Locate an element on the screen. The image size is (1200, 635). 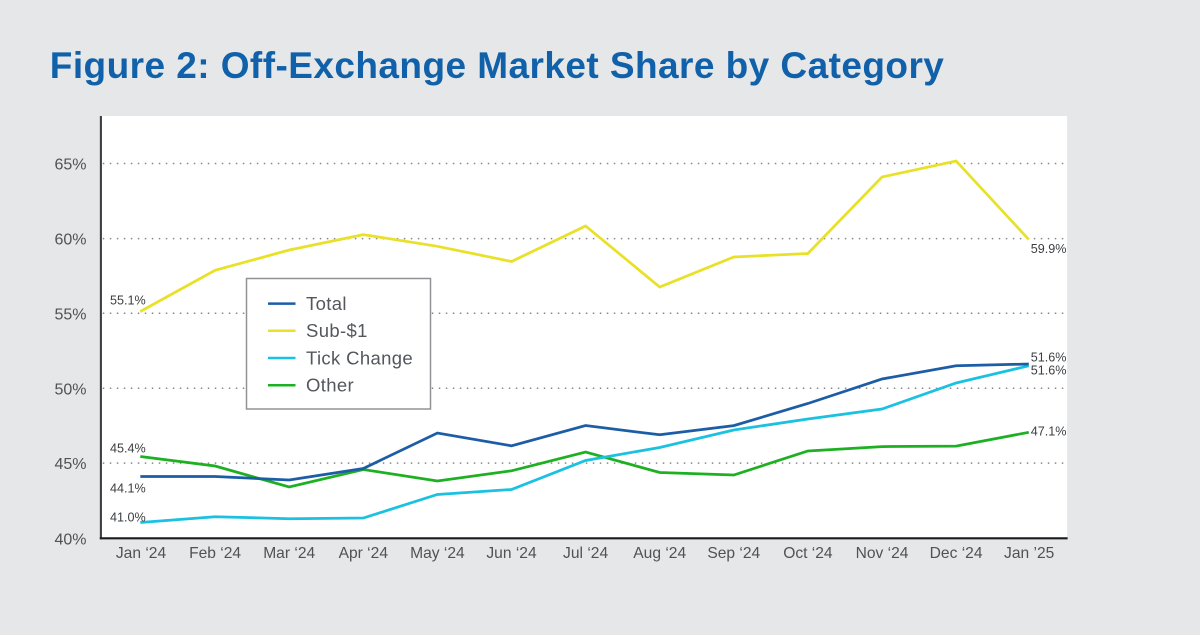
svg-text: Jul ‘24 is located at coordinates (585, 553).